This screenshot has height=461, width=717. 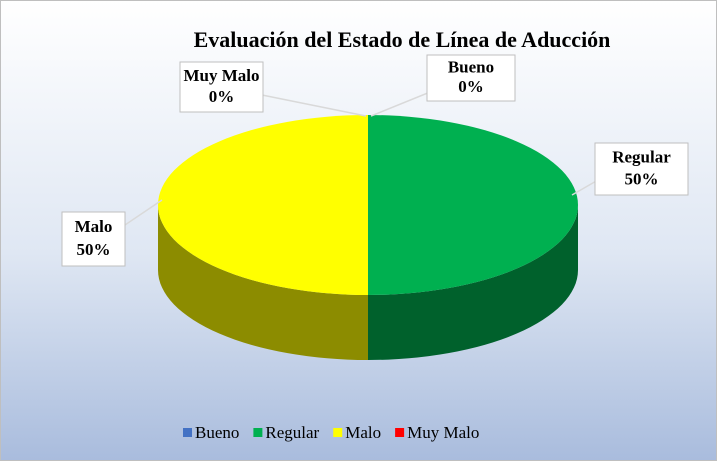 I want to click on legend-label: Muy Malo, so click(x=443, y=432).